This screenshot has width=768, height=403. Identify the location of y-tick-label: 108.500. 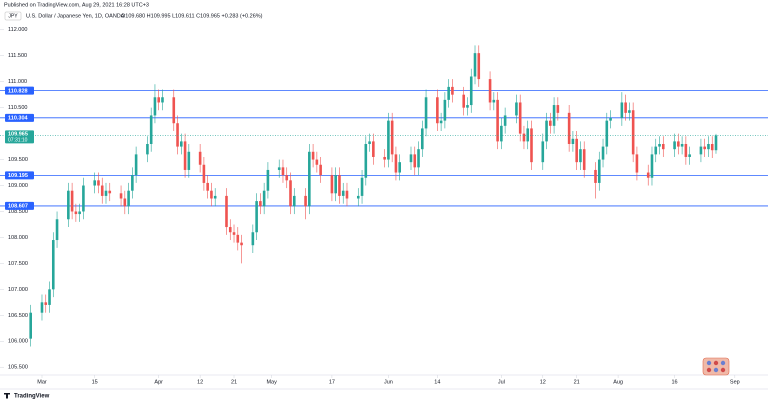
(18, 212).